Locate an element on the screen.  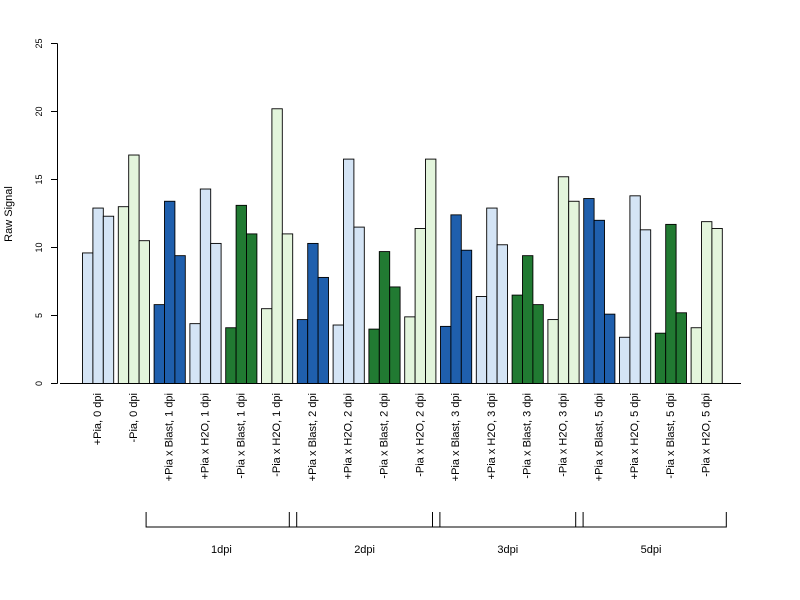
group-label: 5dpi is located at coordinates (651, 550).